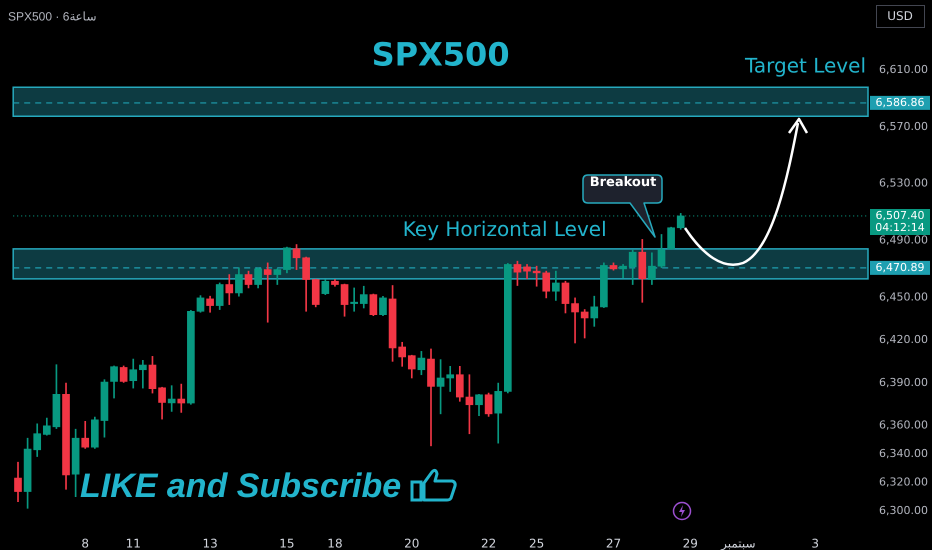  What do you see at coordinates (133, 543) in the screenshot?
I see `x-tick-label: 11` at bounding box center [133, 543].